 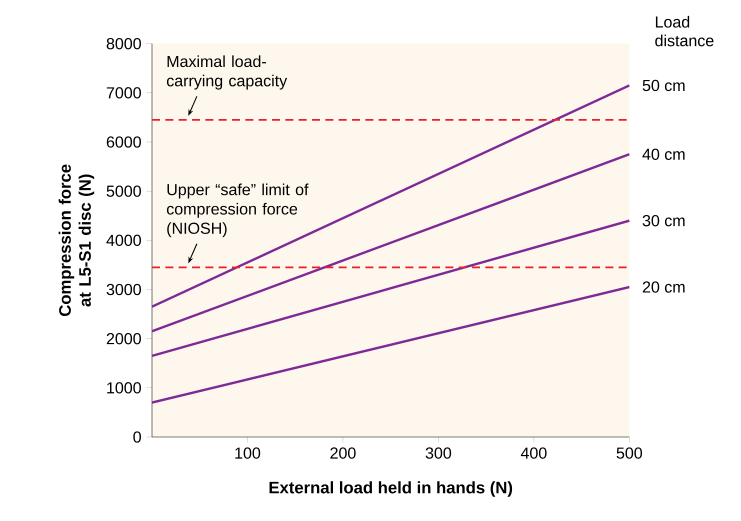 What do you see at coordinates (629, 453) in the screenshot?
I see `x-tick-label: 500` at bounding box center [629, 453].